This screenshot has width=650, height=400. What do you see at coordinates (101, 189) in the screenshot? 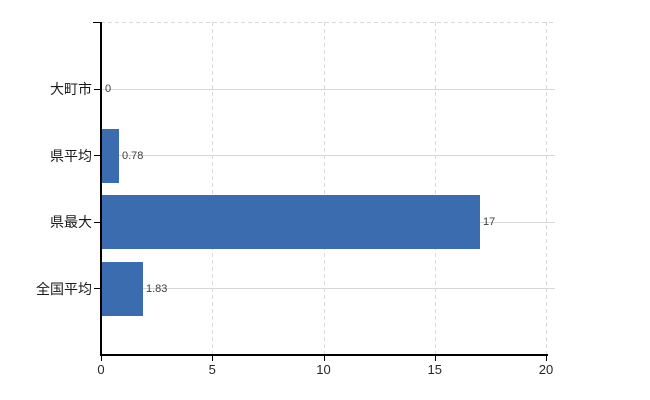
I see `y-axis` at bounding box center [101, 189].